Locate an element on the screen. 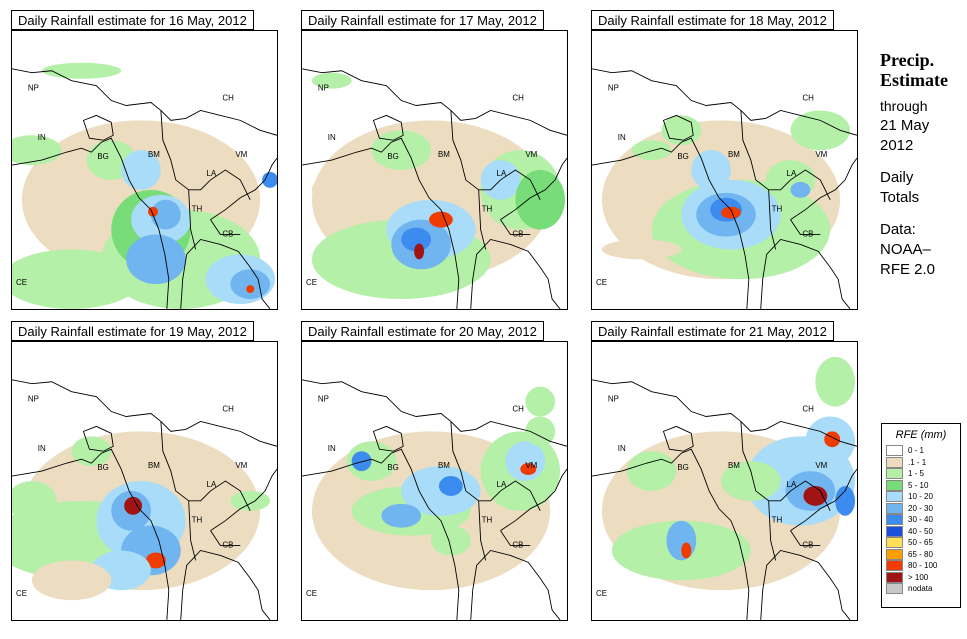 This screenshot has height=639, width=967. panel-title: Daily Rainfall estimate for 20 May, 2012 is located at coordinates (422, 331).